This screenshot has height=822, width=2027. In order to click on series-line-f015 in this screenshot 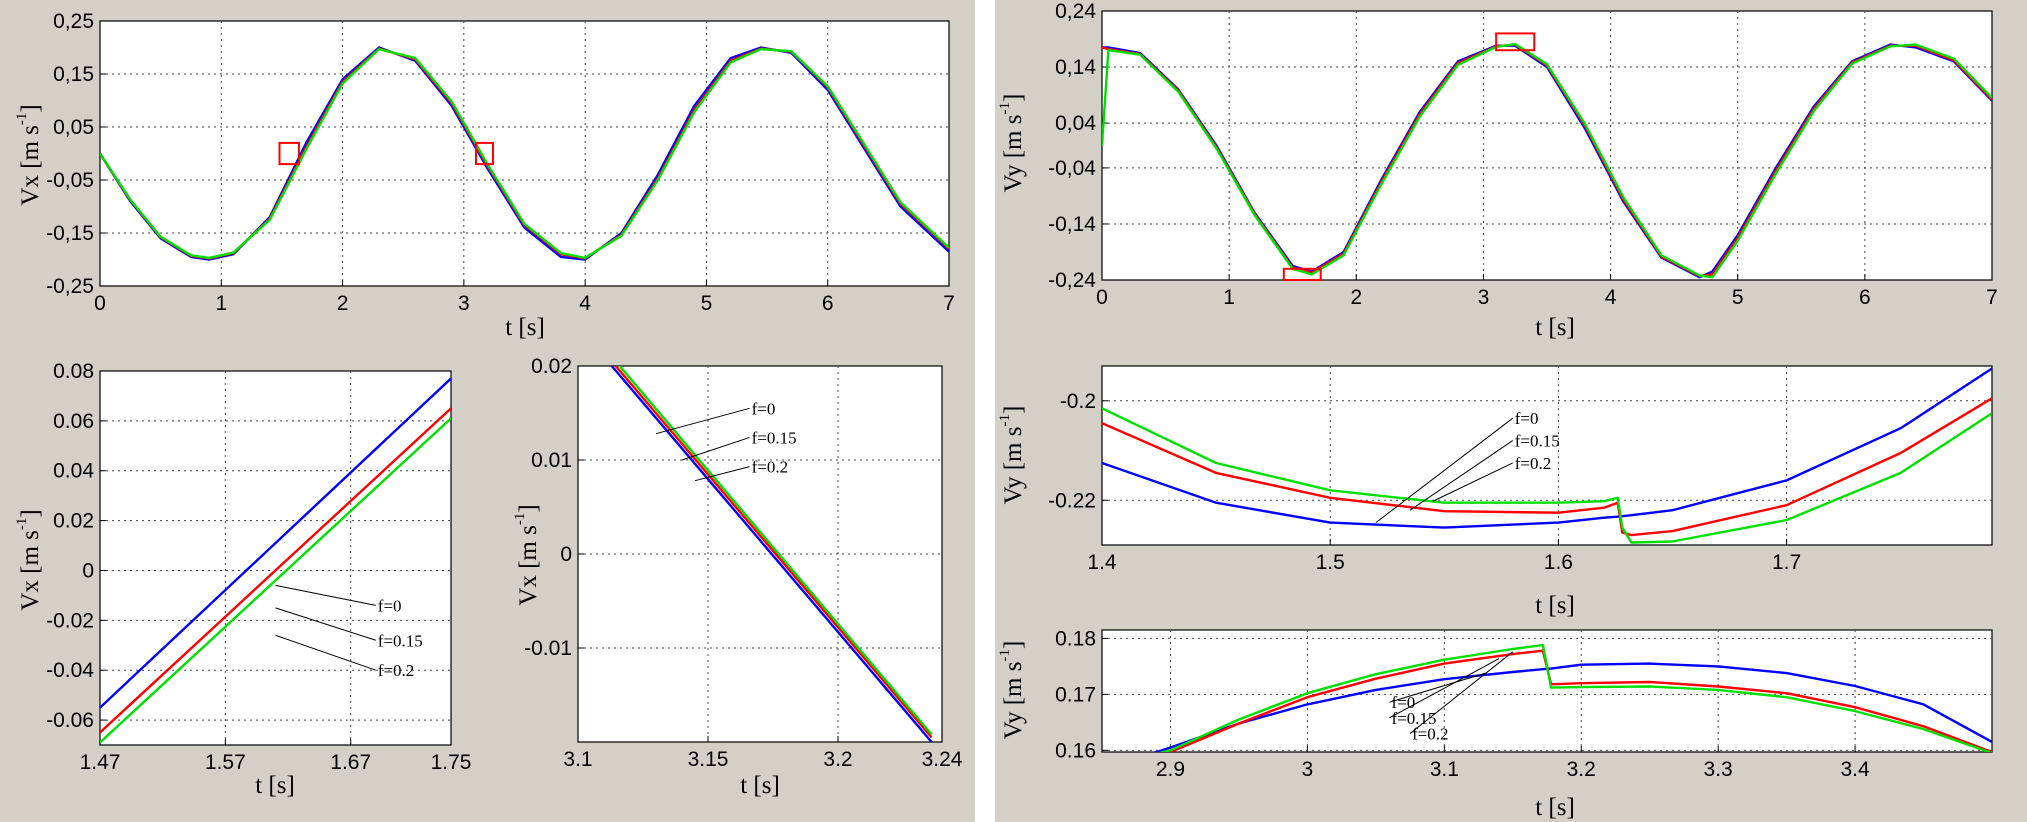, I will do `click(773, 552)`.